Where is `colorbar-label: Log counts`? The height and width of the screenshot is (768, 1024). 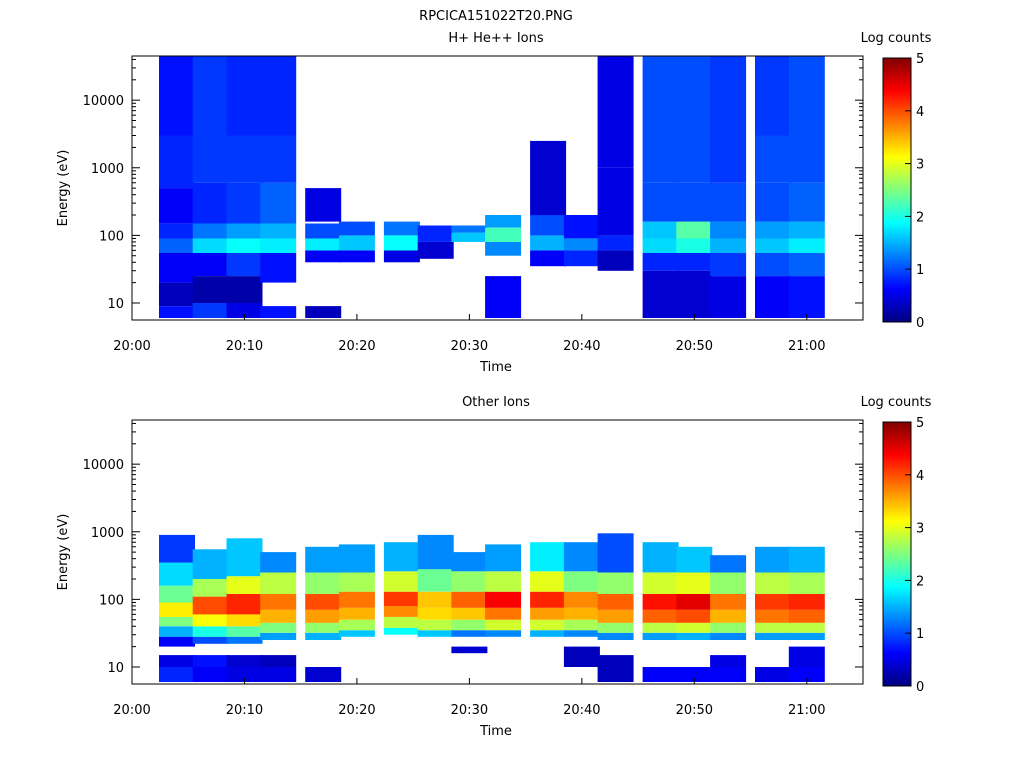 colorbar-label: Log counts is located at coordinates (896, 402).